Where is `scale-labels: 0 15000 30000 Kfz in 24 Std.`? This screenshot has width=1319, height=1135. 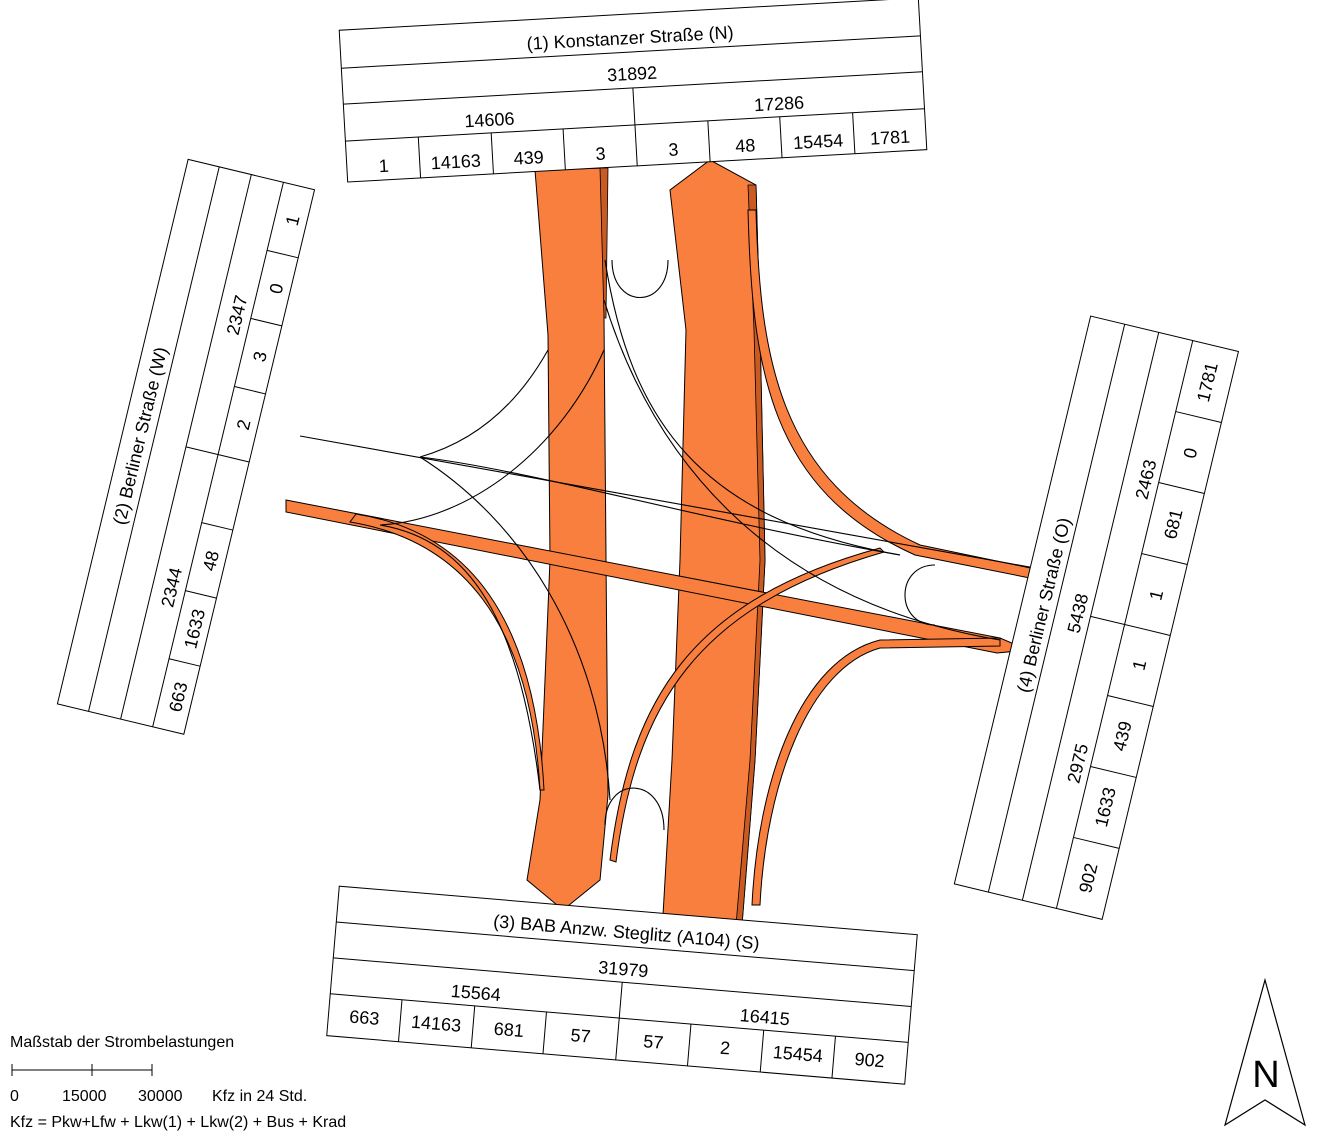
scale-labels: 0 15000 30000 Kfz in 24 Std. is located at coordinates (220, 1098).